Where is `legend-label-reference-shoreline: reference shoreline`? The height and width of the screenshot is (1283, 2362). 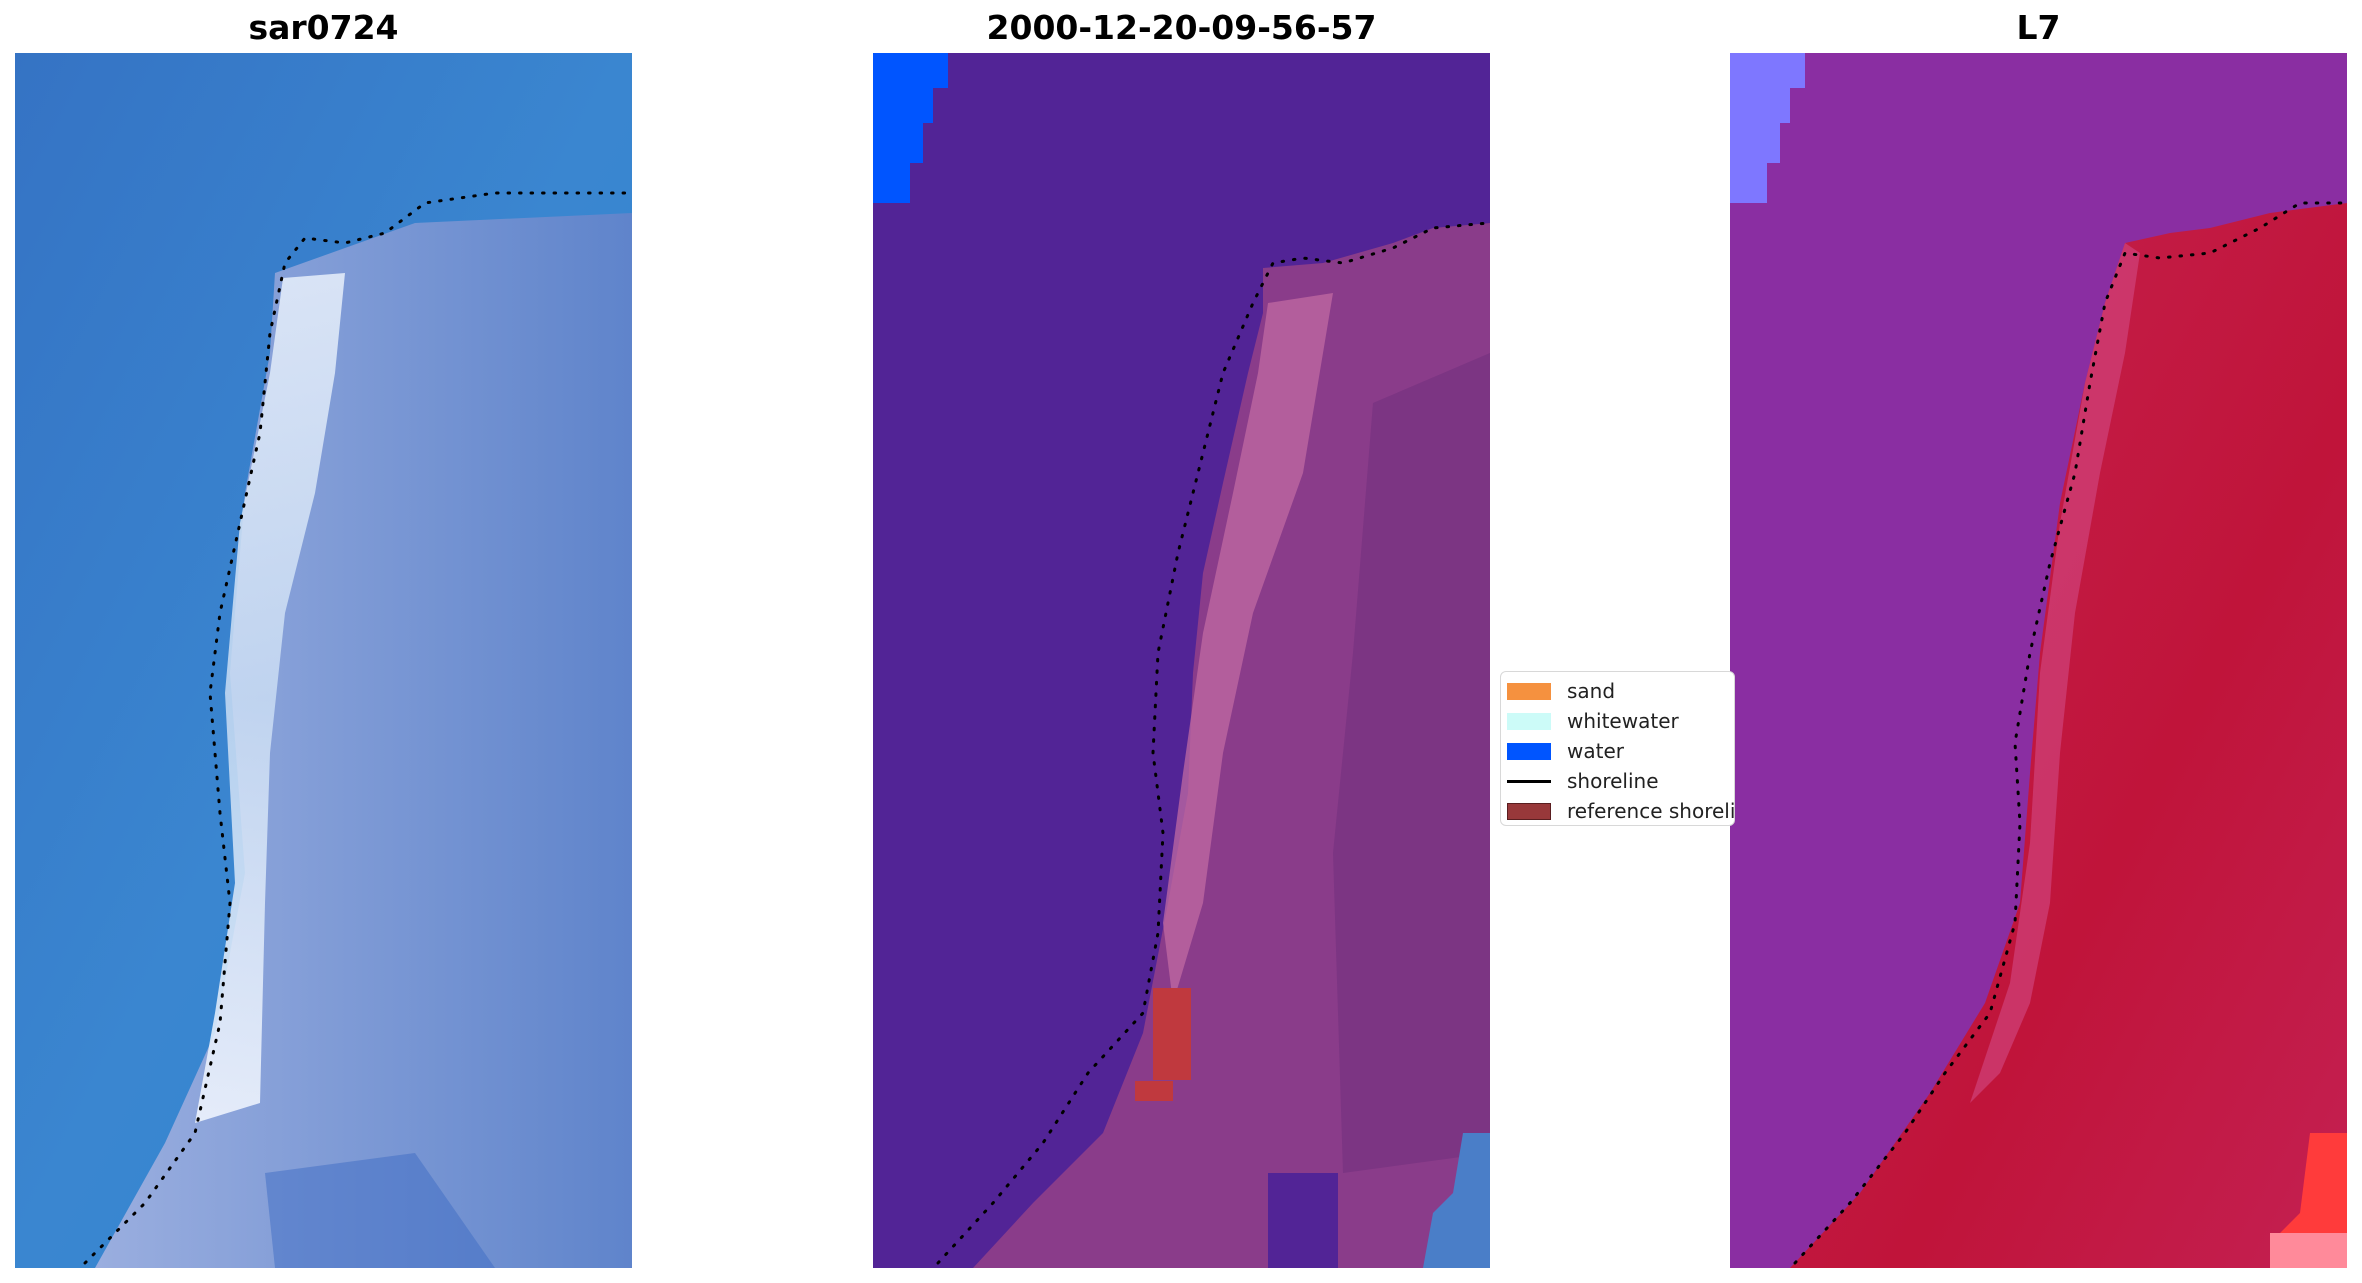
legend-label-reference-shoreline: reference shoreline is located at coordinates (1651, 811).